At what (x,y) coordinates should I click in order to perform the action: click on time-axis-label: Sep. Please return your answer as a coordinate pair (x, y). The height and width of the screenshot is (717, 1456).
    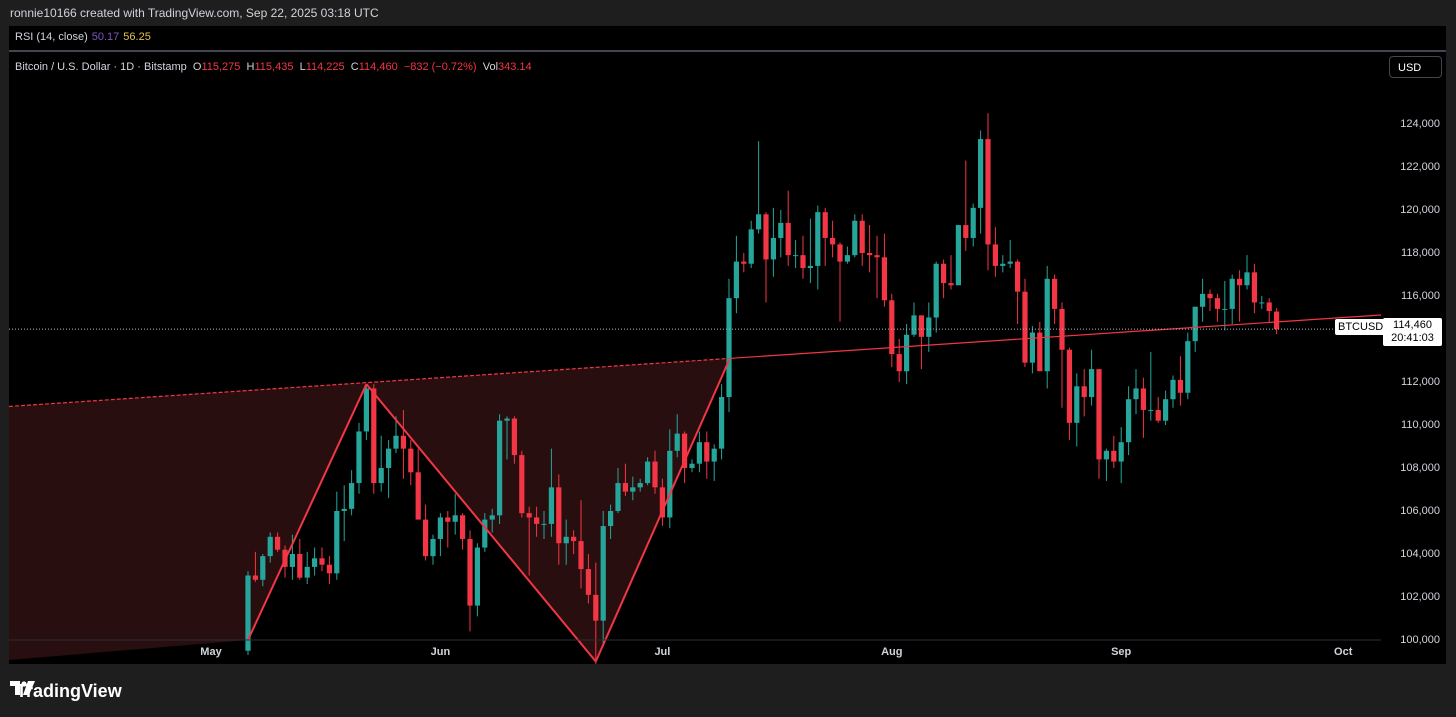
    Looking at the image, I should click on (1121, 652).